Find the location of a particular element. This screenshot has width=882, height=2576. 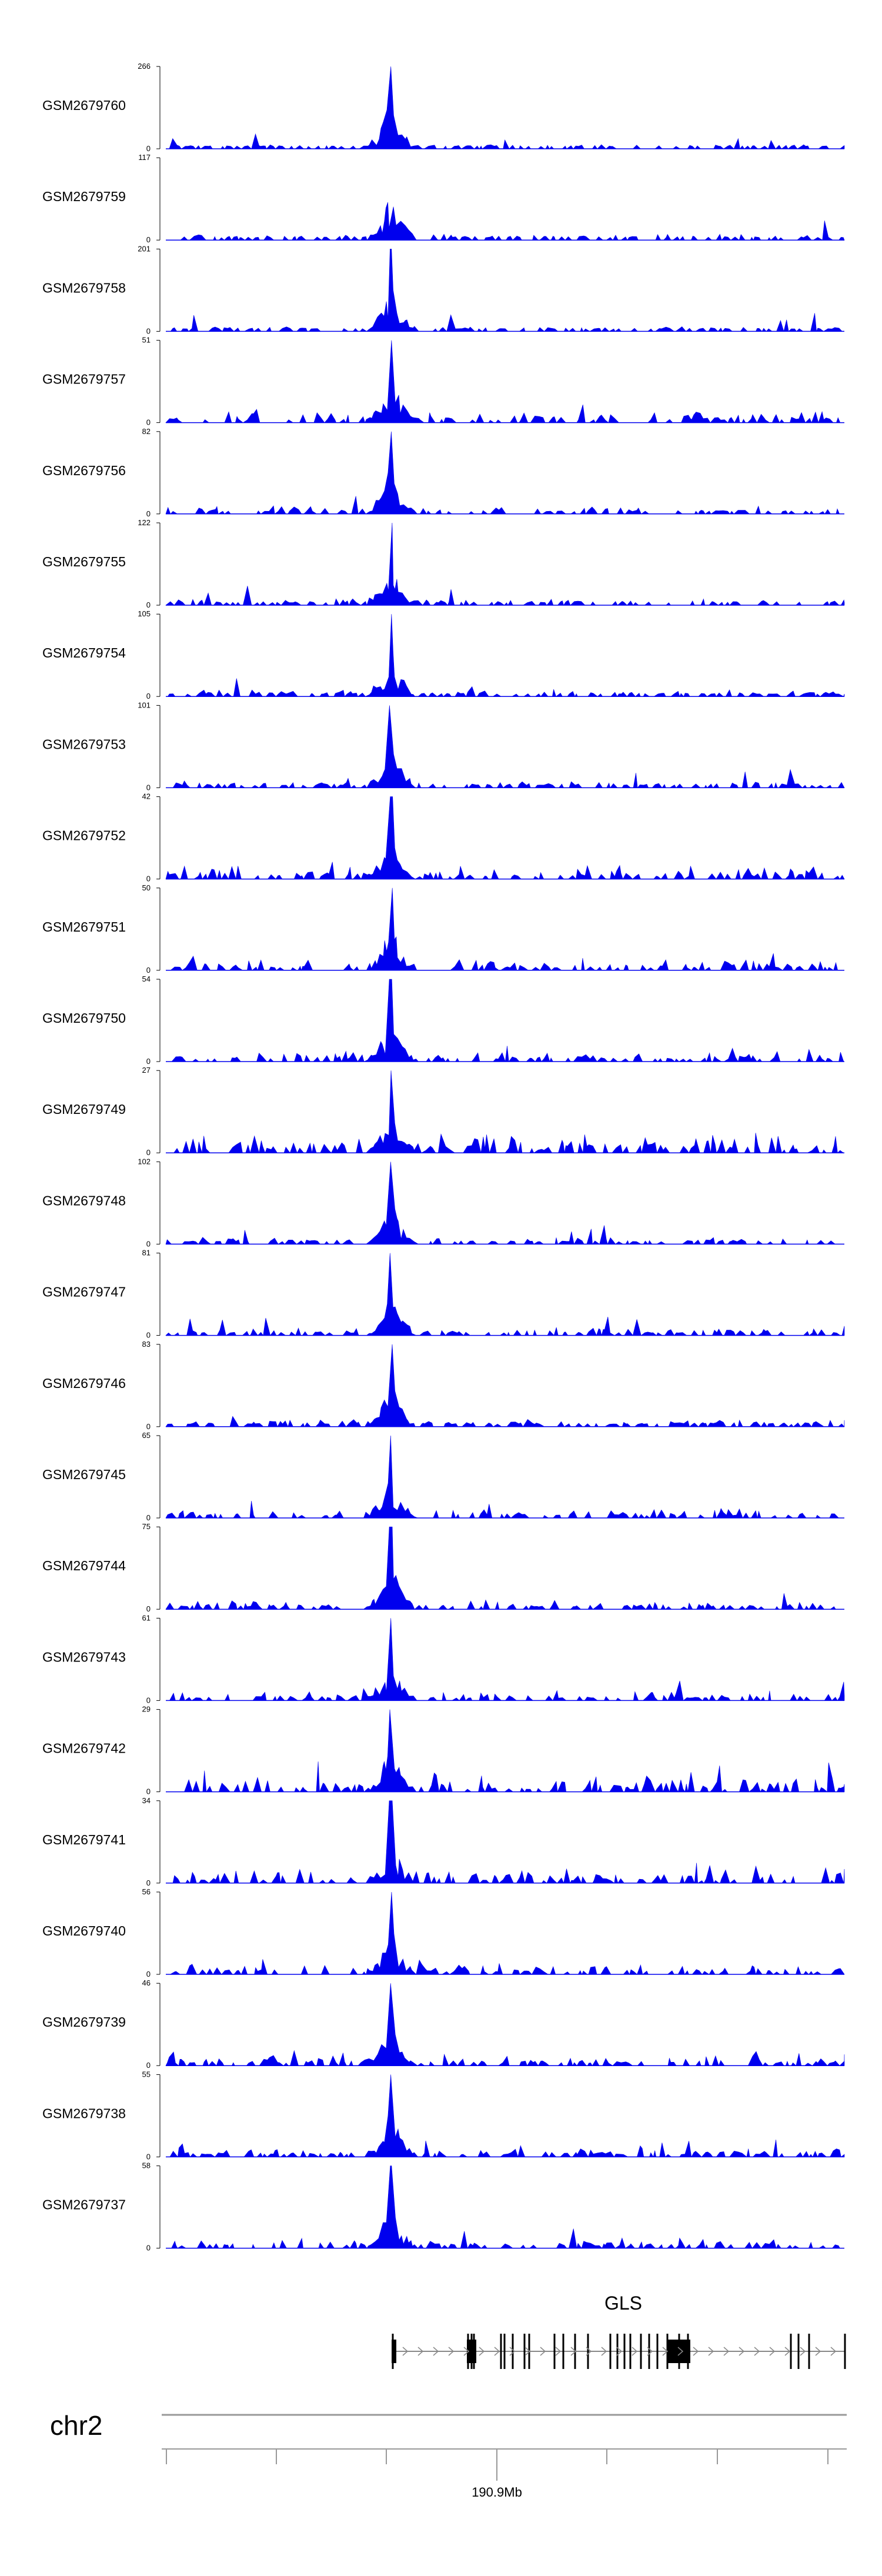

track-GSM2679753: GSM2679753 101 0 is located at coordinates (443, 746).